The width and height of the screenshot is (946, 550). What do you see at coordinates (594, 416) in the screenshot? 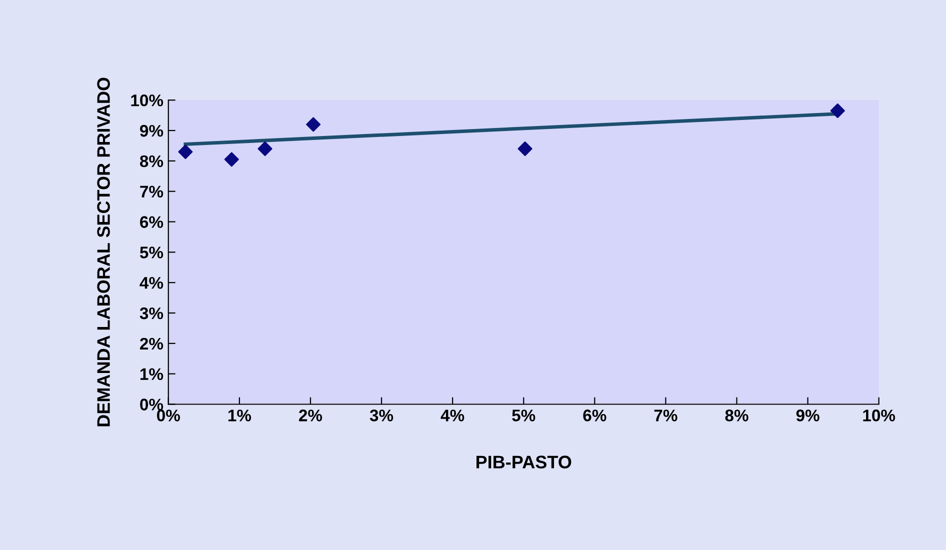
I see `x-tick-label: 6%` at bounding box center [594, 416].